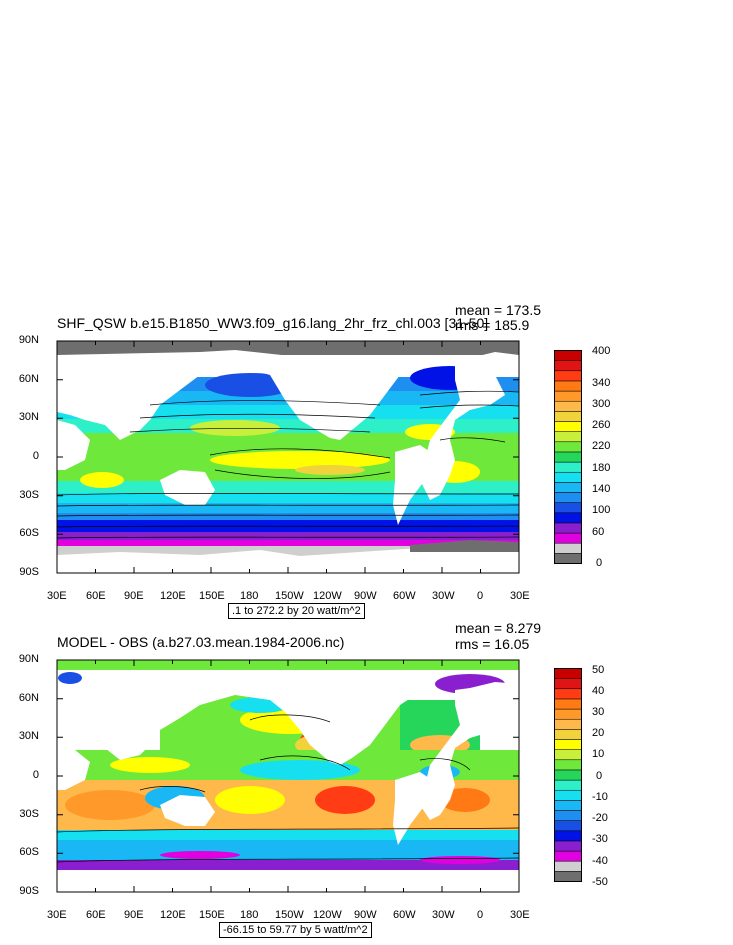 This screenshot has height=945, width=733. I want to click on colorbar-label: 180, so click(601, 468).